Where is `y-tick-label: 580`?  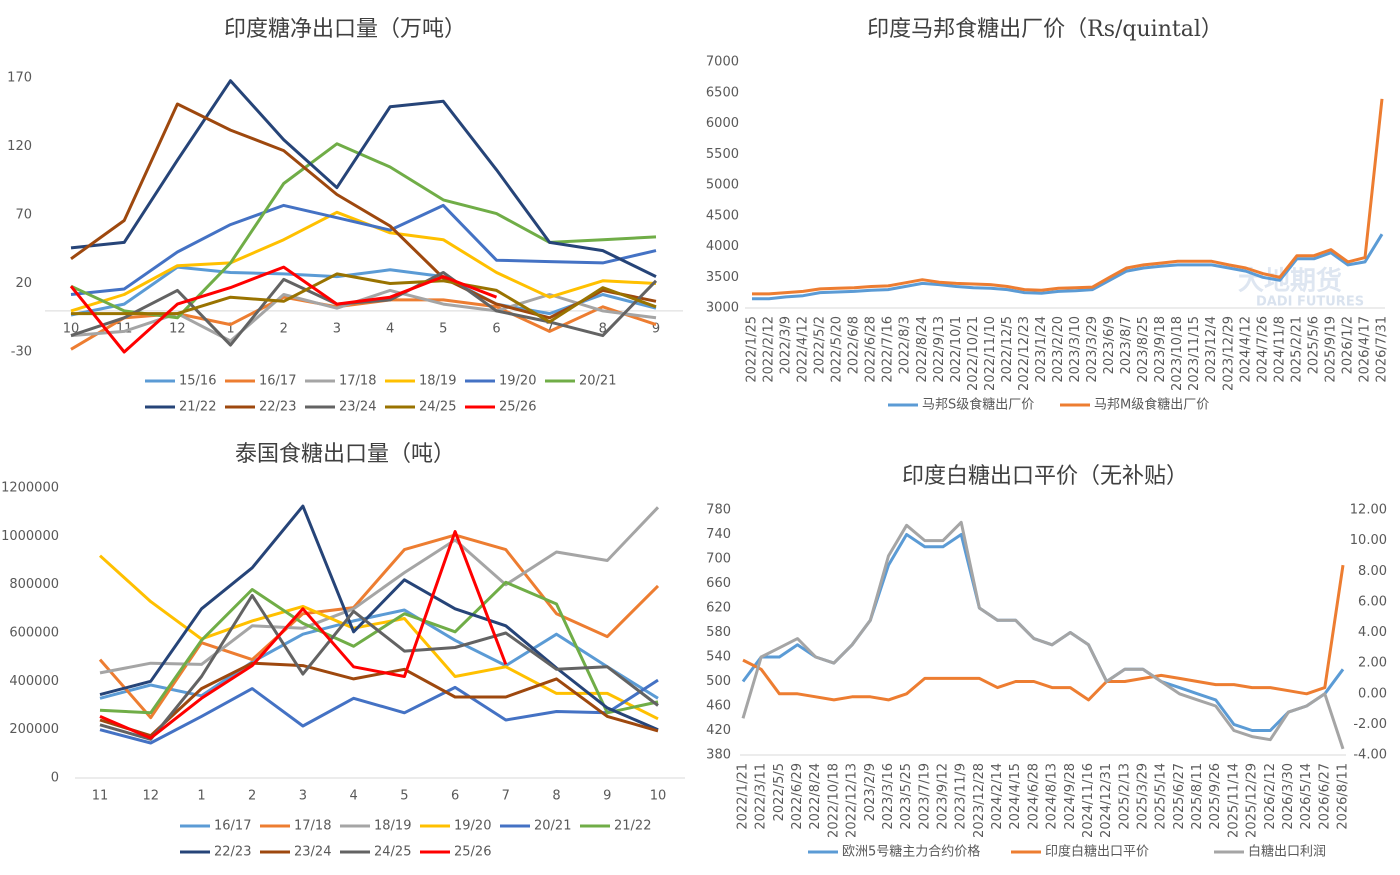
y-tick-label: 580 is located at coordinates (718, 632).